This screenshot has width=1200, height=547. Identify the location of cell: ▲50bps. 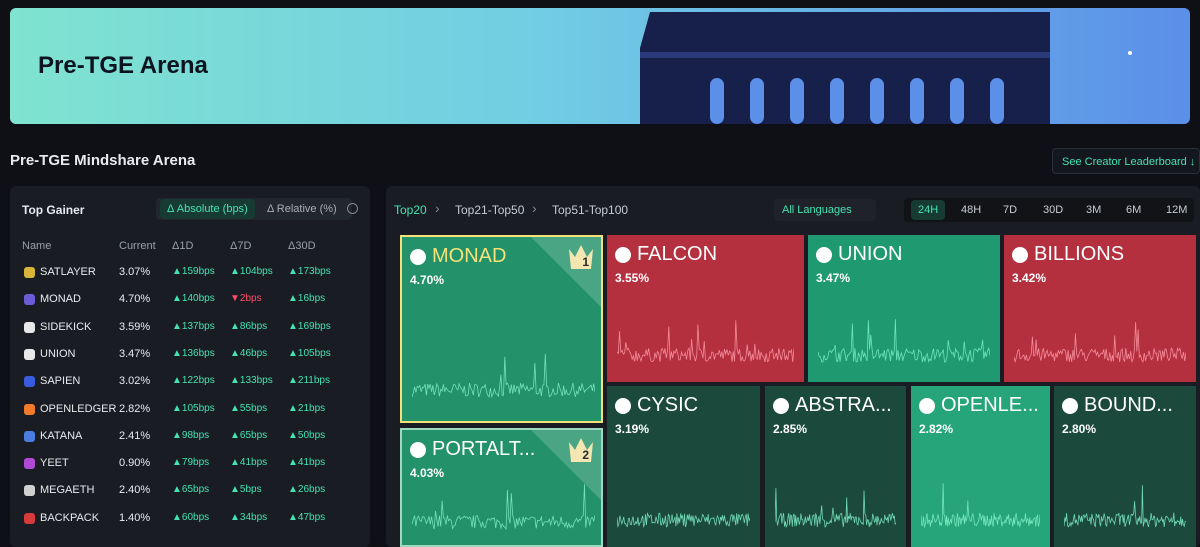
(307, 435).